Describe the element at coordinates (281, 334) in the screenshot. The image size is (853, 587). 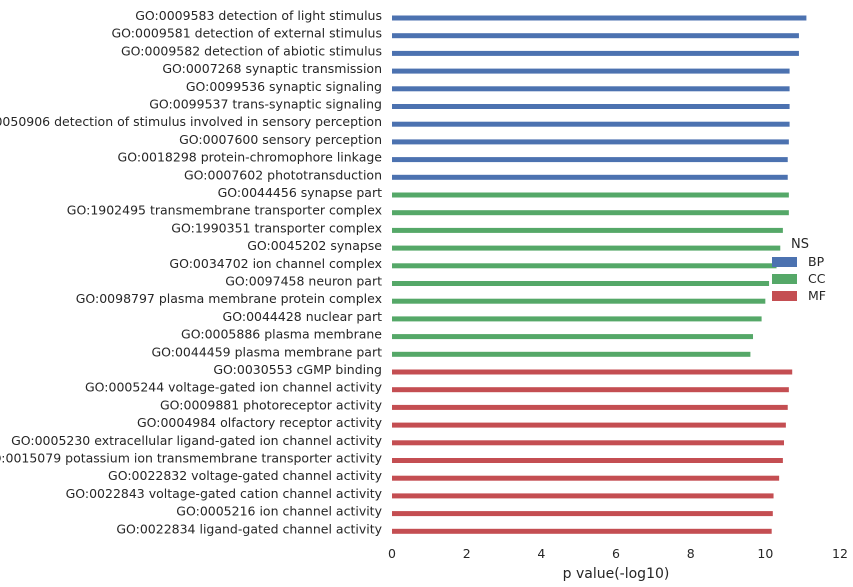
I see `category-label: GO:0005886 plasma membrane` at that location.